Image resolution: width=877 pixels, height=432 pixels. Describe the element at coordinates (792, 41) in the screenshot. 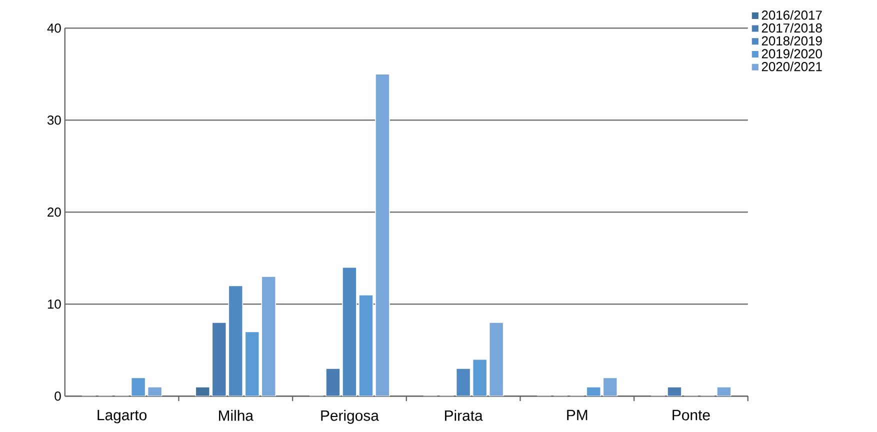

I see `legend-label: 2018/2019` at that location.